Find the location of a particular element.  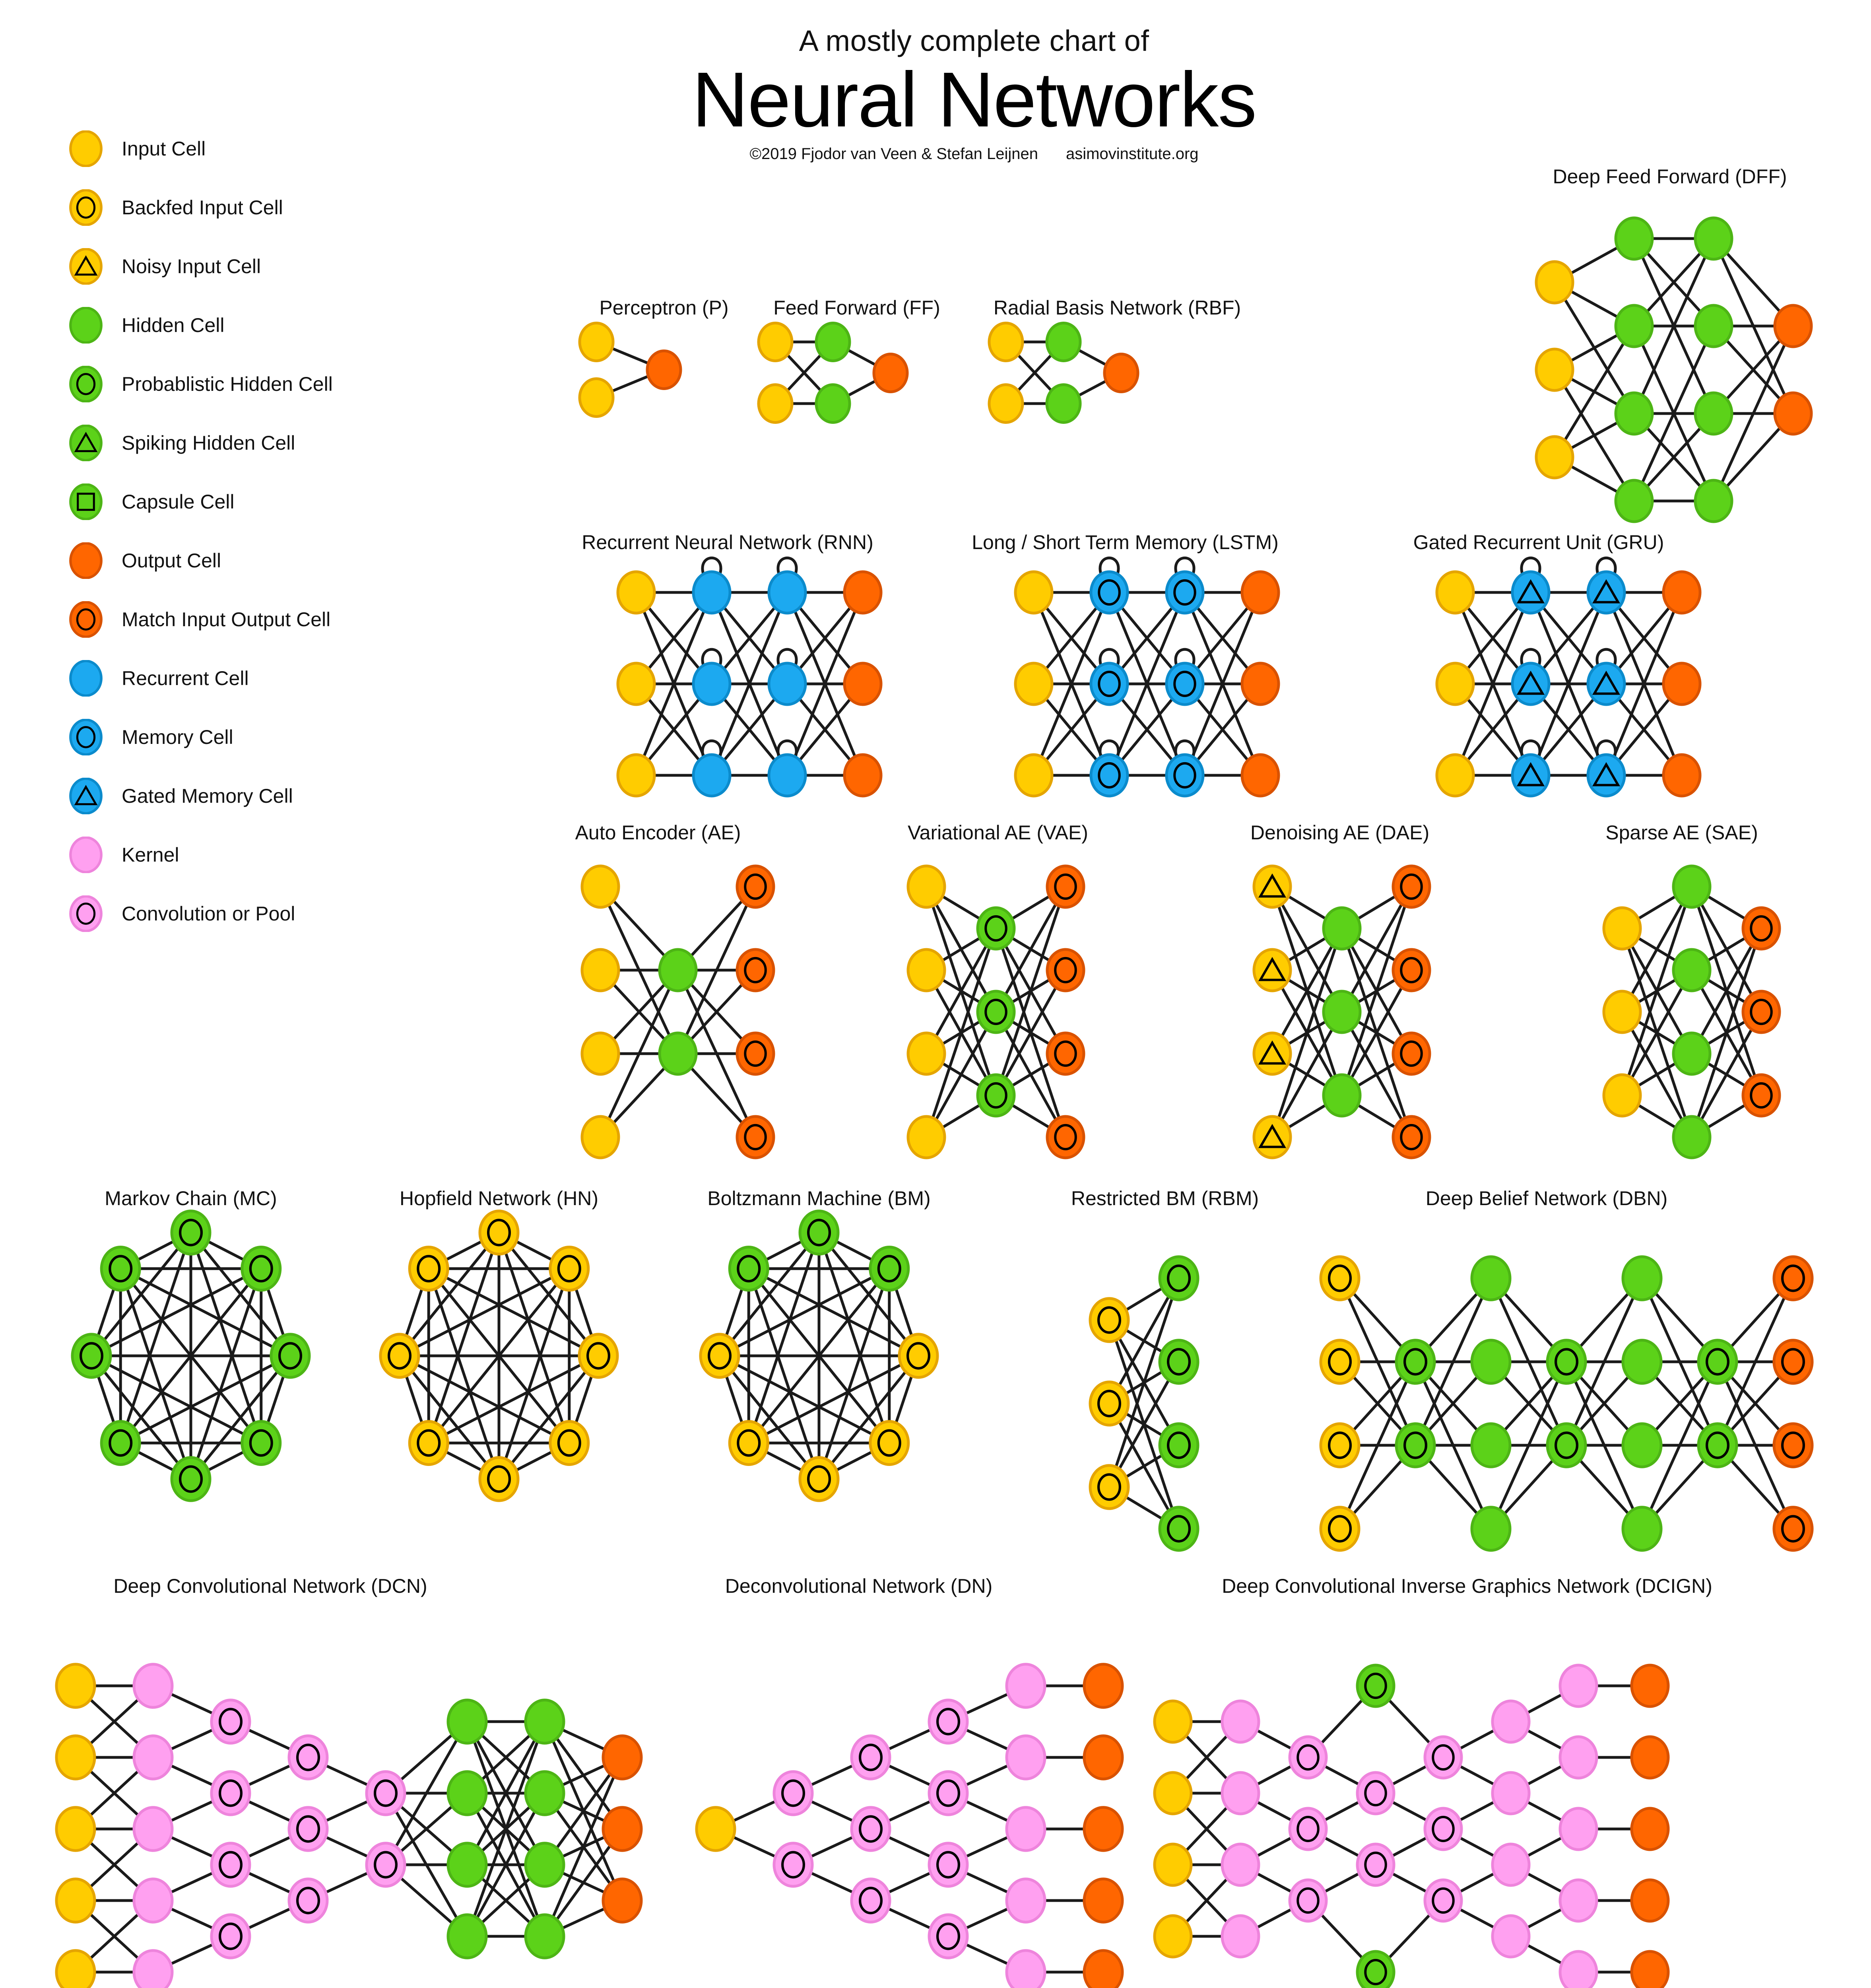

legend-item-spiking-hidden-cell: Spiking Hidden Cell is located at coordinates (286, 443).